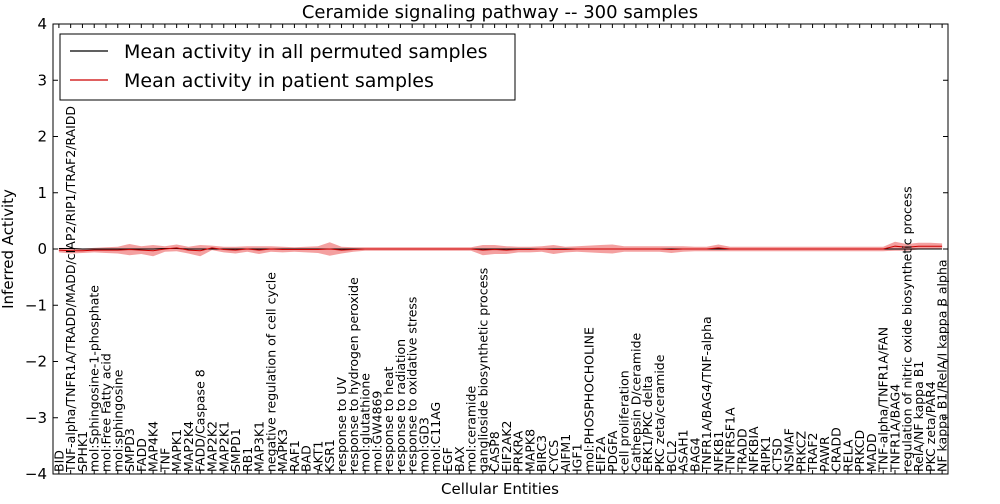 The width and height of the screenshot is (1000, 504). I want to click on x-tick-label: KSR1, so click(329, 455).